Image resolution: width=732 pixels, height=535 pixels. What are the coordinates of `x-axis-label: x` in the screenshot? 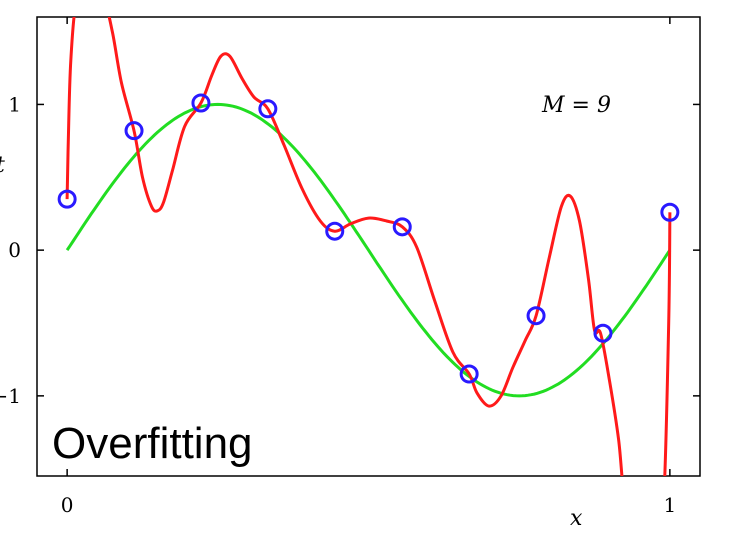 It's located at (576, 518).